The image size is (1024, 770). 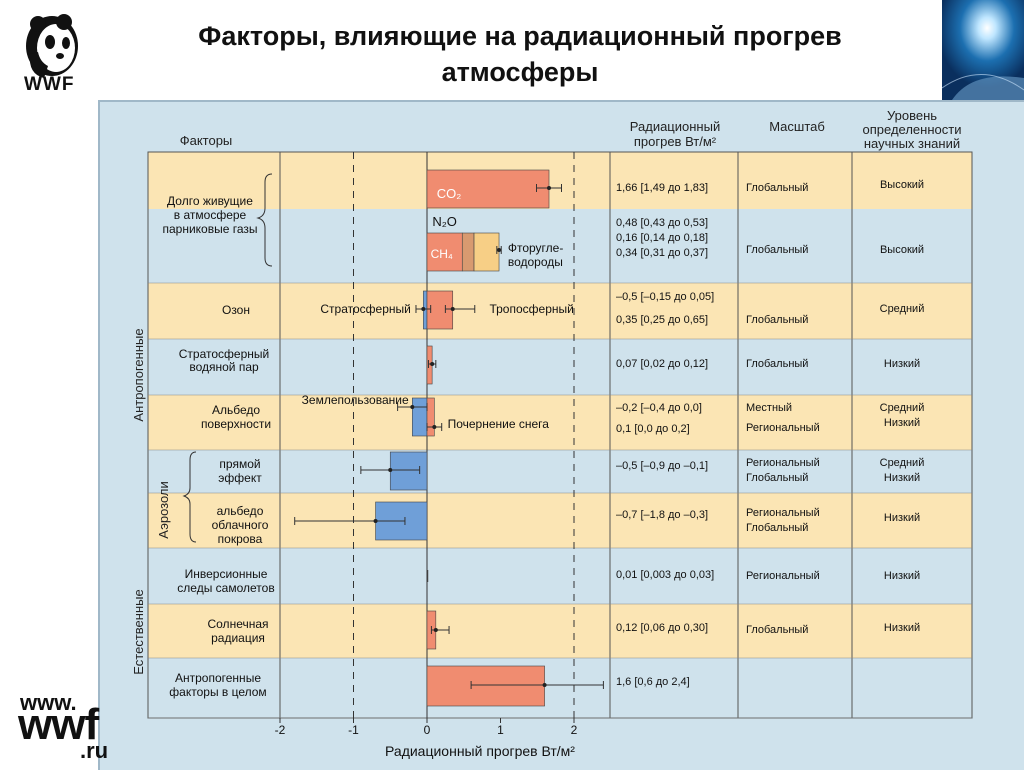 What do you see at coordinates (238, 638) in the screenshot?
I see `row-label: радиация` at bounding box center [238, 638].